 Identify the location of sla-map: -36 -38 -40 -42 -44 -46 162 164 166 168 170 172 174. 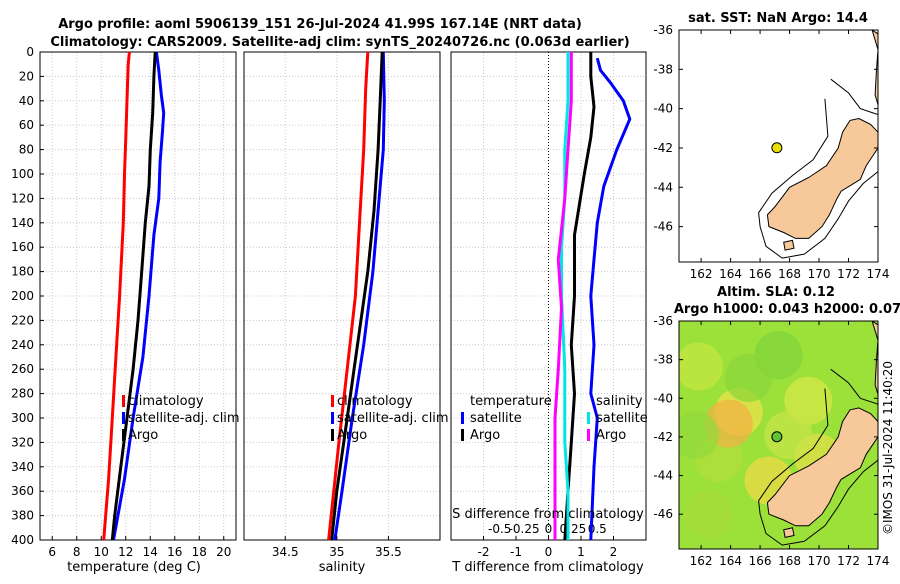
(771, 441).